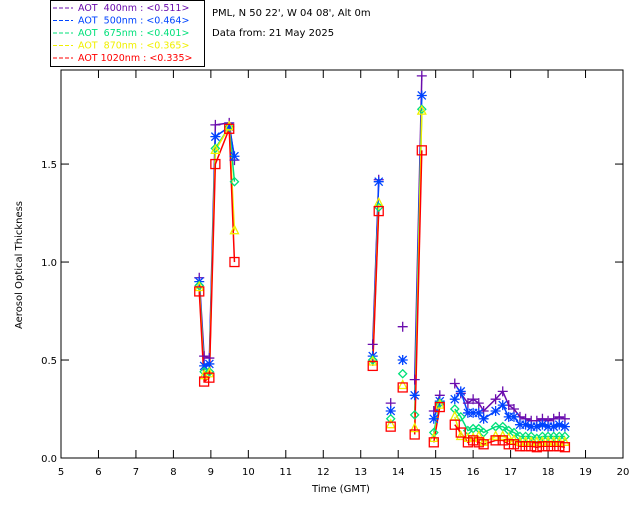  Describe the element at coordinates (173, 472) in the screenshot. I see `x-tick-label: 8` at that location.